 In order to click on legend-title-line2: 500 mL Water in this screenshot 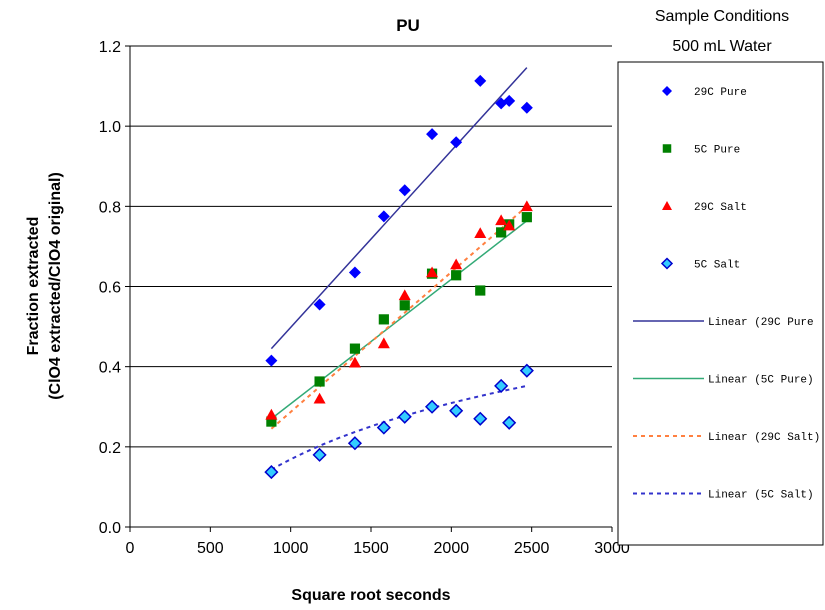, I will do `click(722, 46)`.